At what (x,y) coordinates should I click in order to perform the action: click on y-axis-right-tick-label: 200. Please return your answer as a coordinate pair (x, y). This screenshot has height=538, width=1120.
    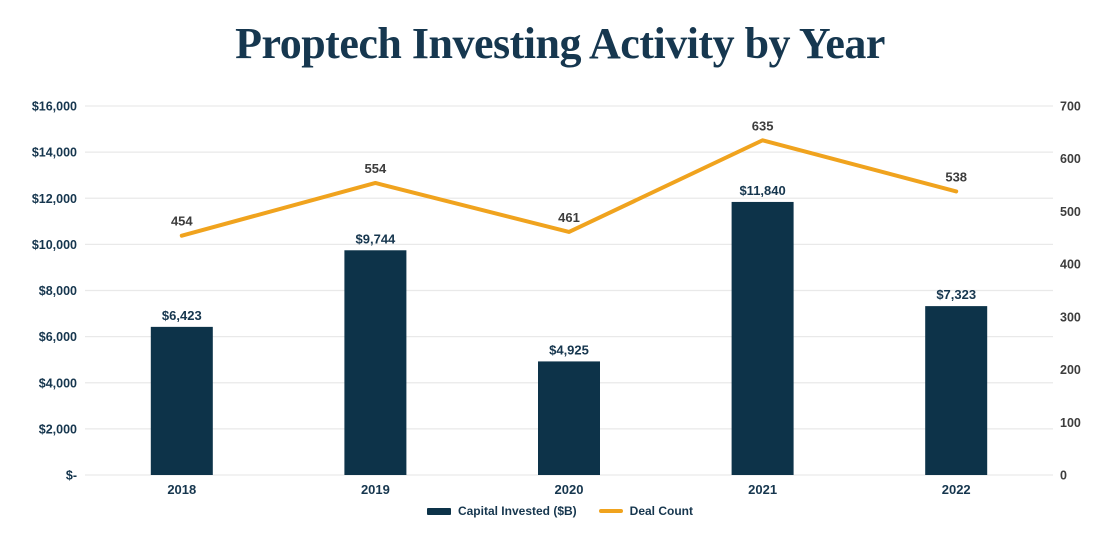
    Looking at the image, I should click on (1070, 370).